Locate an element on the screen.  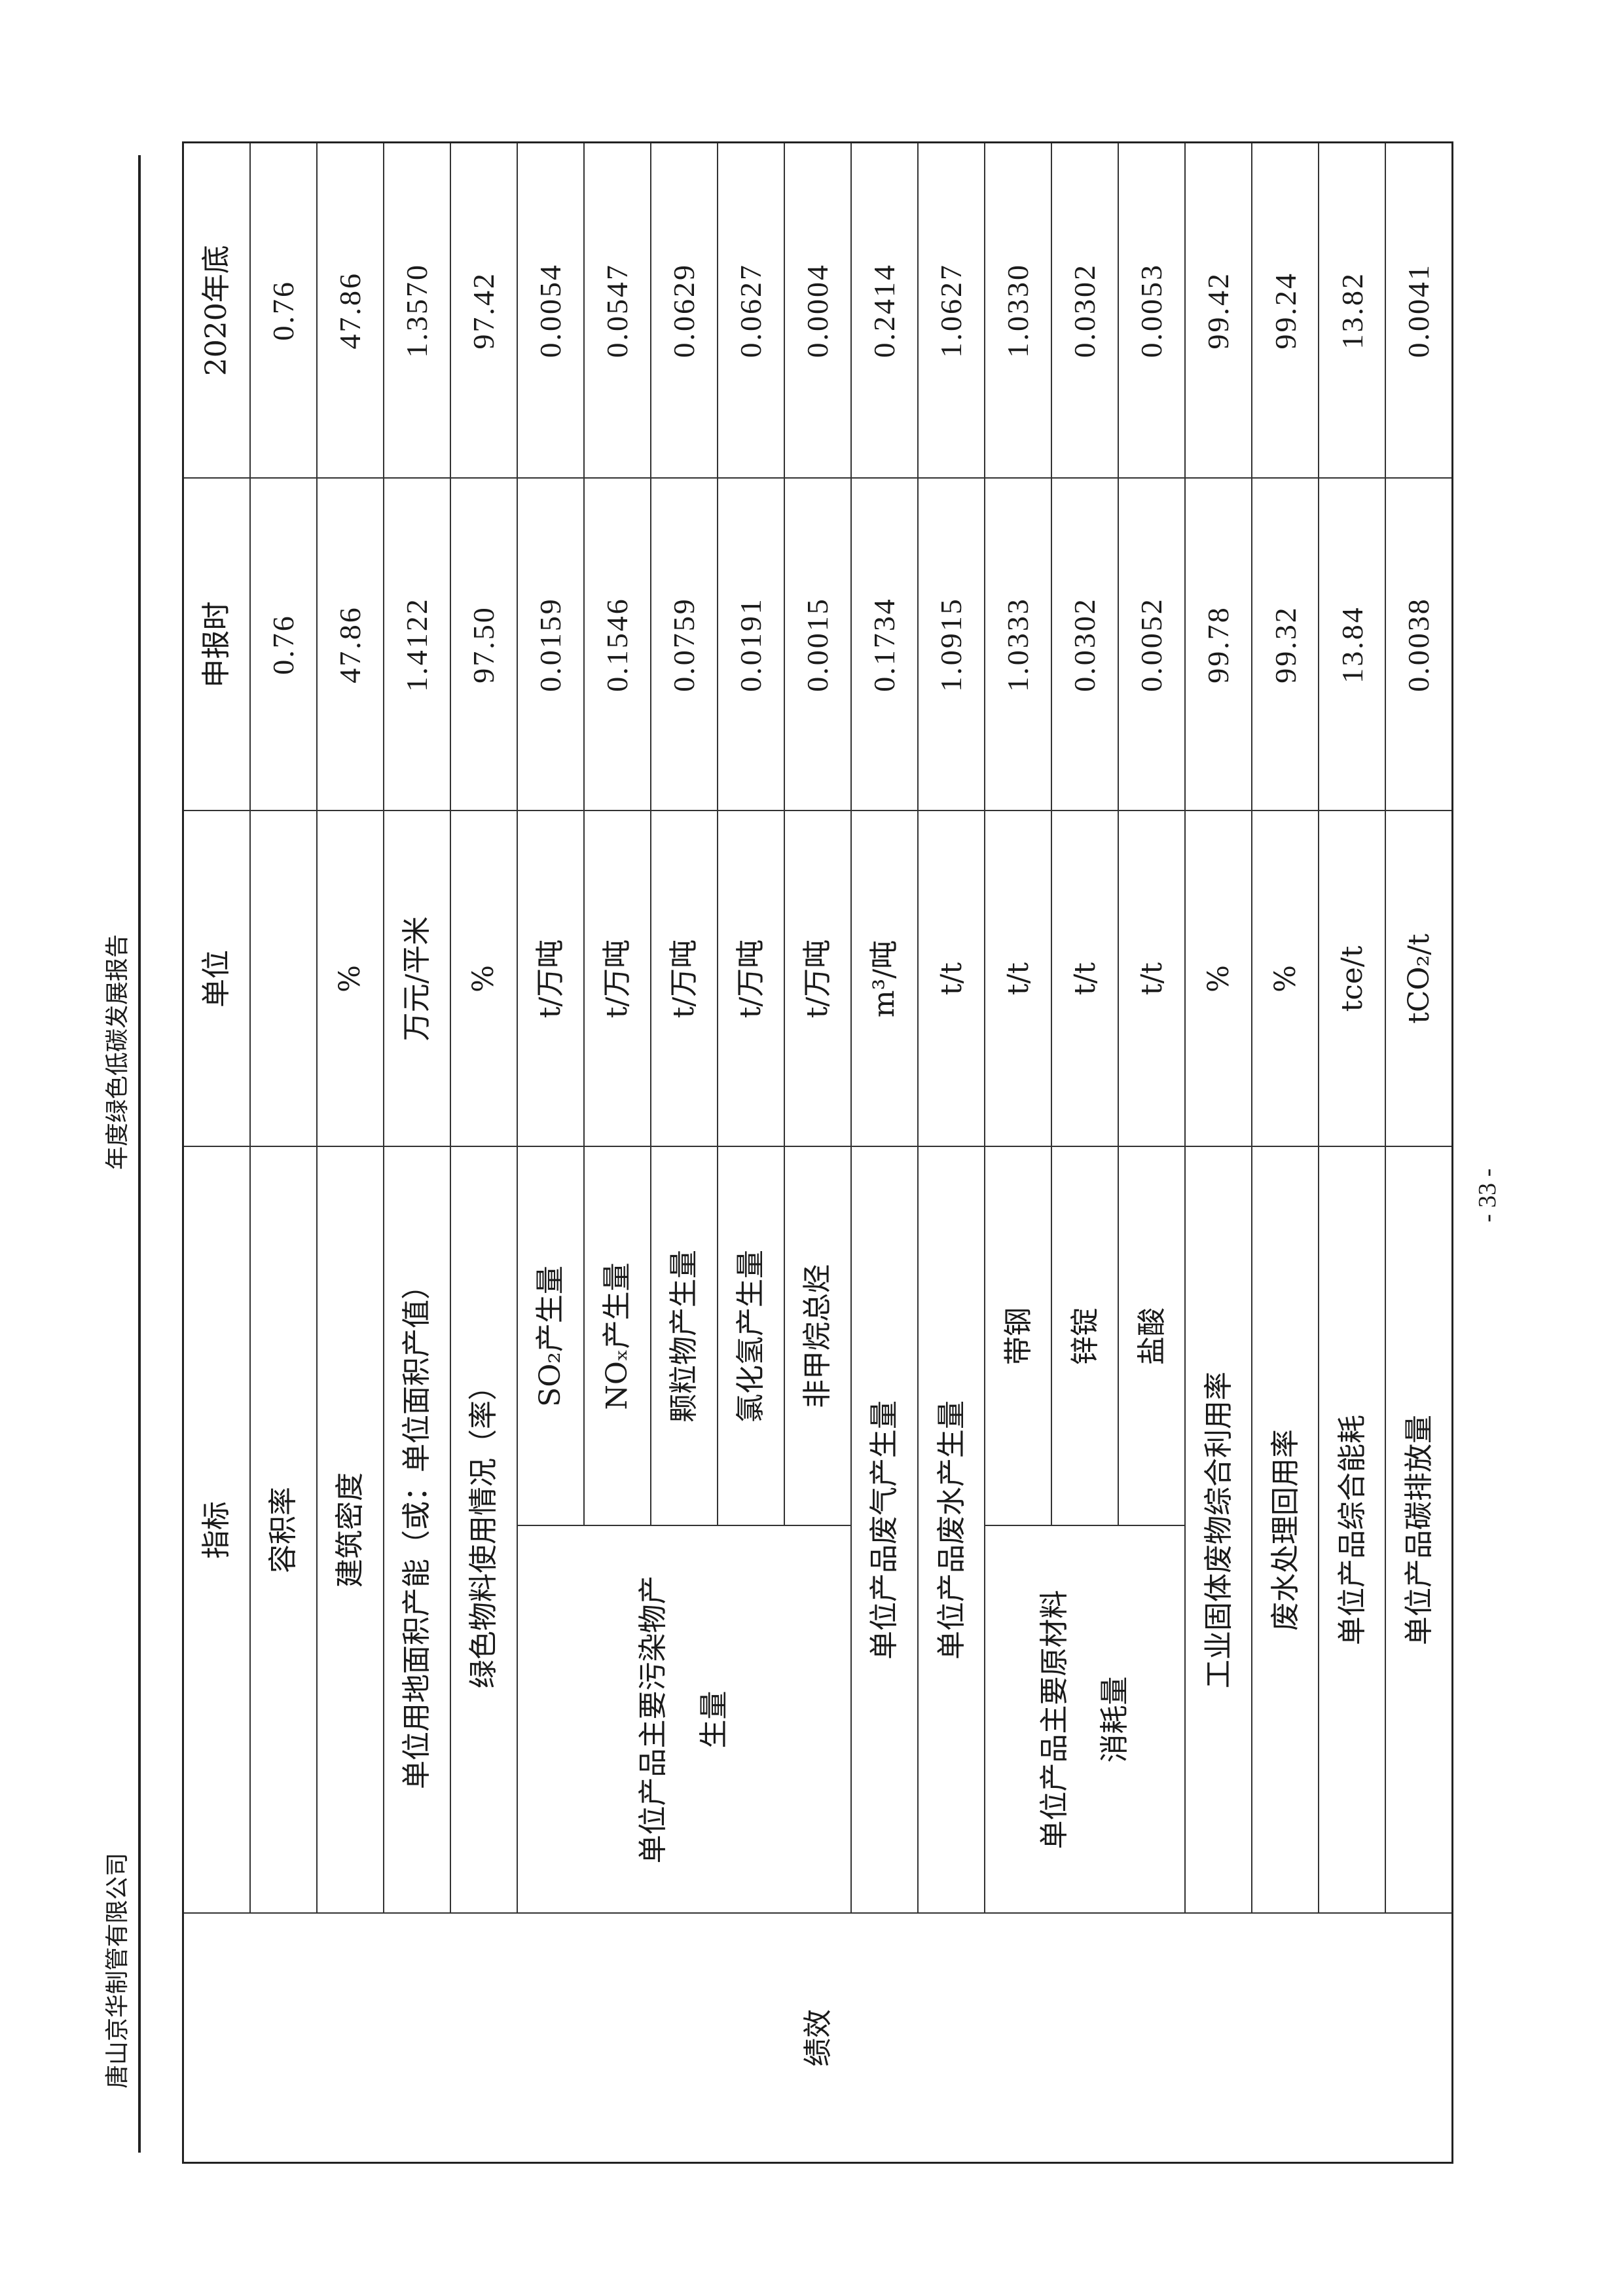
table-row: 绿色物料使用情况（率）% 97.50 97.42 is located at coordinates (483, 1152).